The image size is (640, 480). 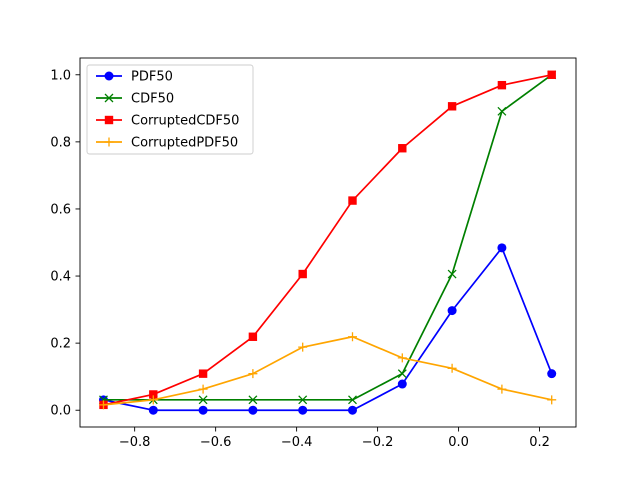 What do you see at coordinates (378, 442) in the screenshot?
I see `x-tick-label: −0.2` at bounding box center [378, 442].